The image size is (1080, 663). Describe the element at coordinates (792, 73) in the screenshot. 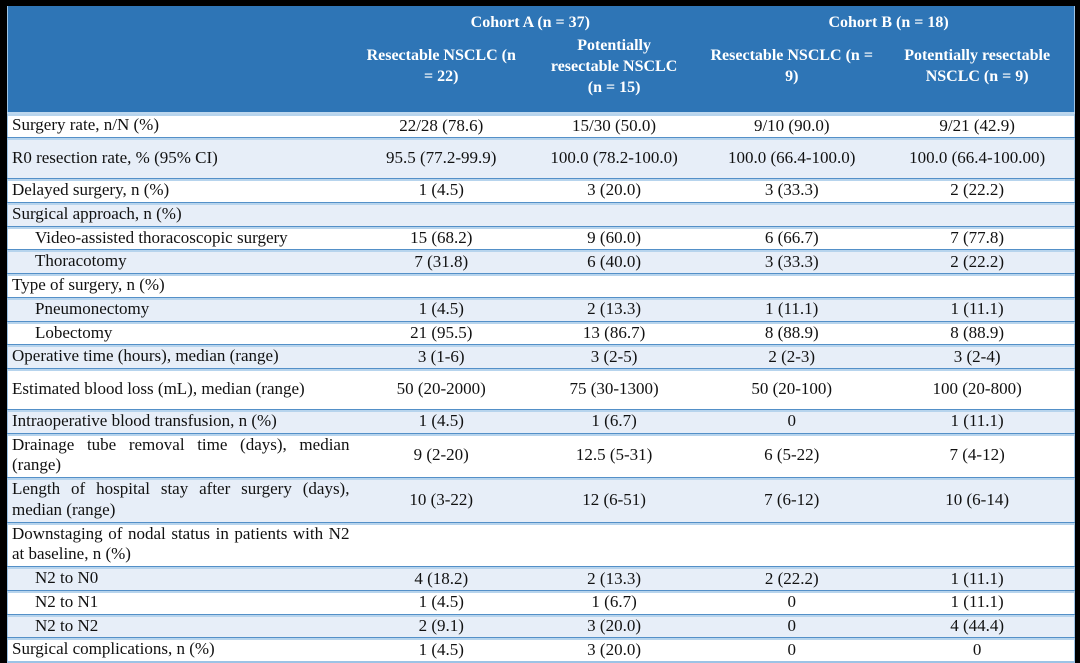

I see `column-header-resectable-b: Resectable NSCLC (n = 9)` at that location.